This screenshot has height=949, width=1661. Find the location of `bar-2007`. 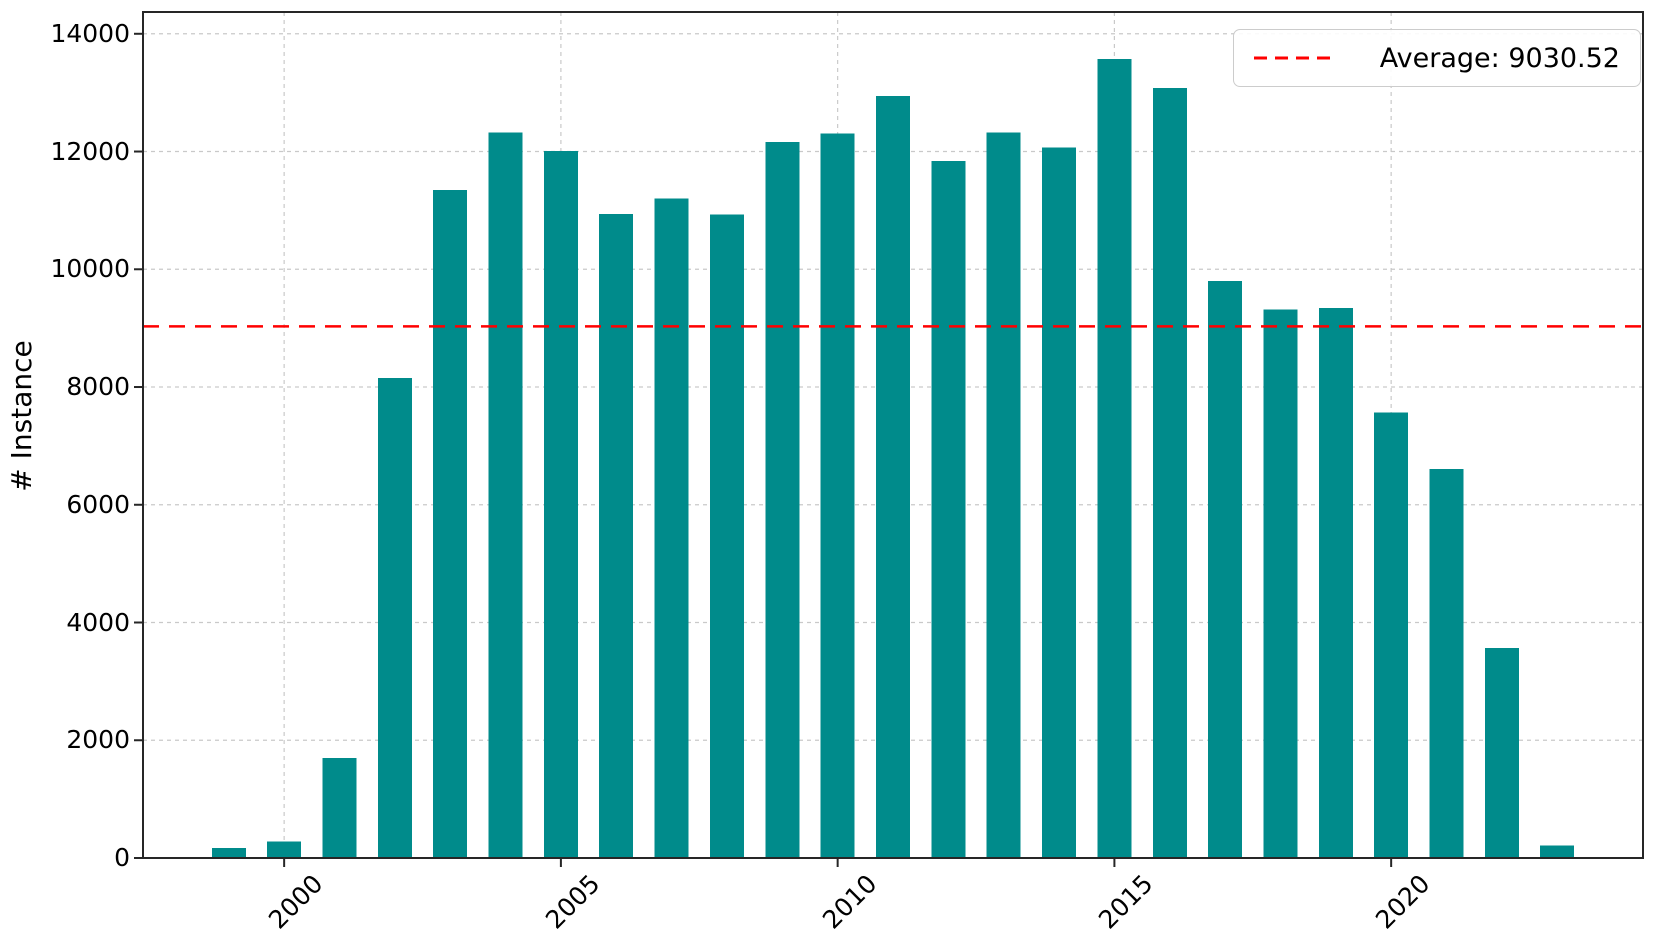

bar-2007 is located at coordinates (671, 528).